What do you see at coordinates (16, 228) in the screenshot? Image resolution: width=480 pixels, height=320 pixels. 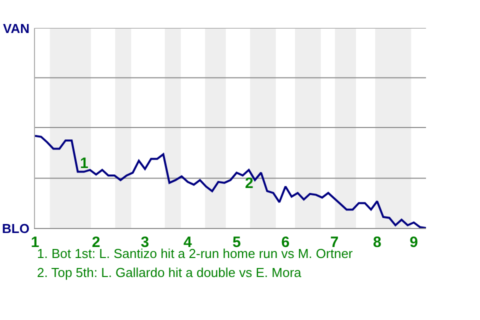 I see `text: BLO` at bounding box center [16, 228].